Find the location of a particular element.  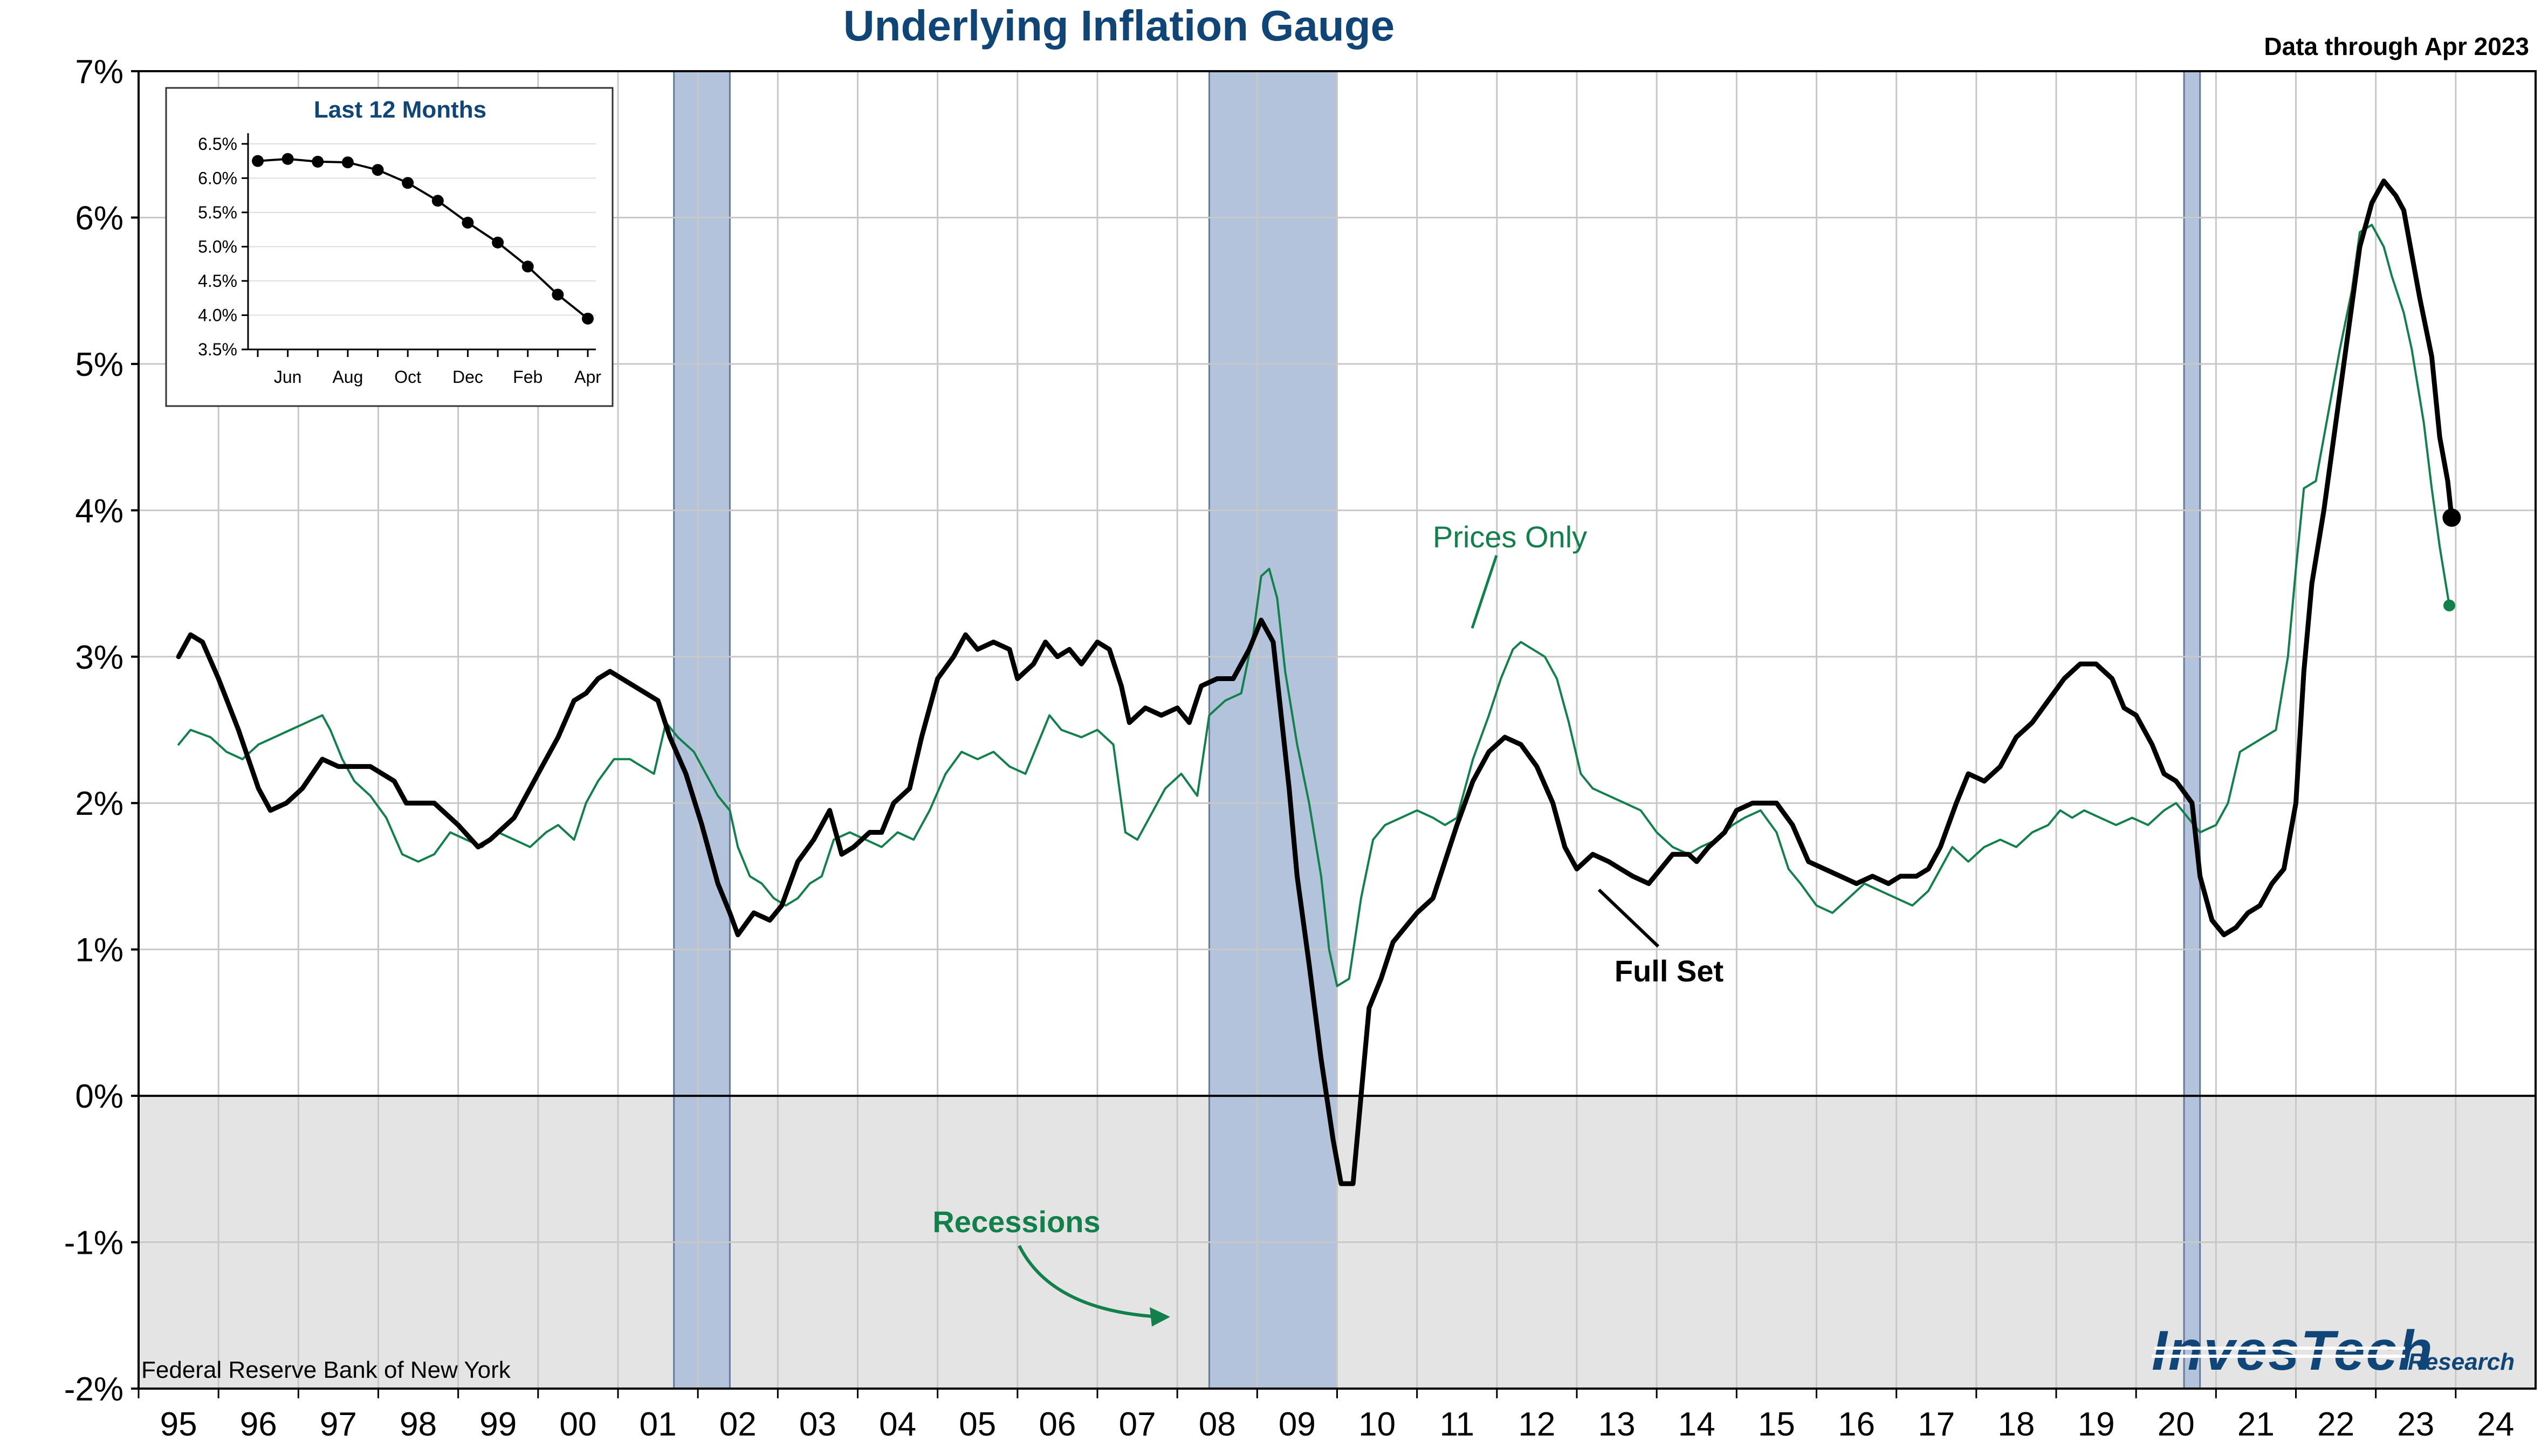

inset-x-tick-label: Apr is located at coordinates (587, 377).